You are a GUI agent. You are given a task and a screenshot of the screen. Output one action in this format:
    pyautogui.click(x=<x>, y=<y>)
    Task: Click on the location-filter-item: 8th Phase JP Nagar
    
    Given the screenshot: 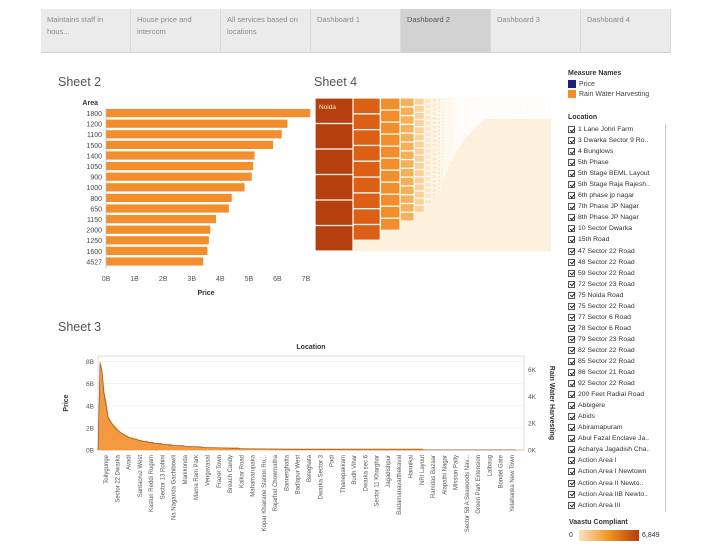 What is the action you would take?
    pyautogui.click(x=616, y=217)
    